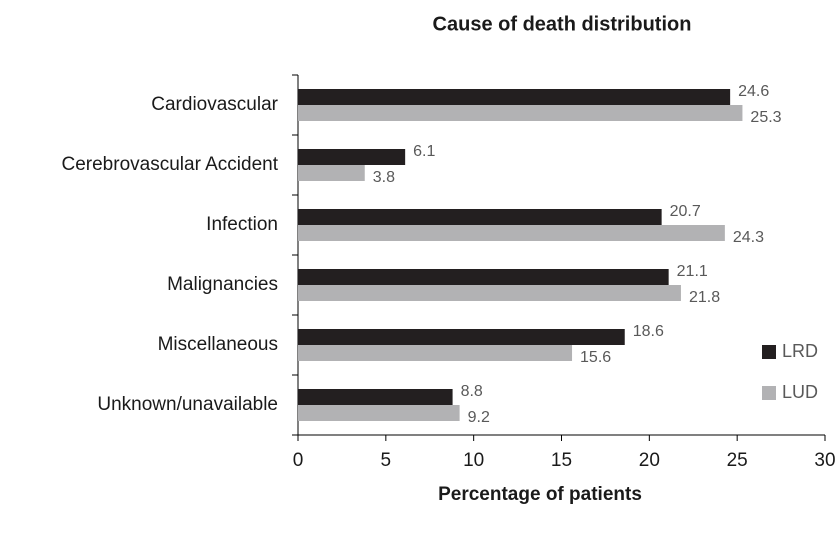 The height and width of the screenshot is (535, 839). Describe the element at coordinates (737, 460) in the screenshot. I see `x-tick-label: 25` at that location.